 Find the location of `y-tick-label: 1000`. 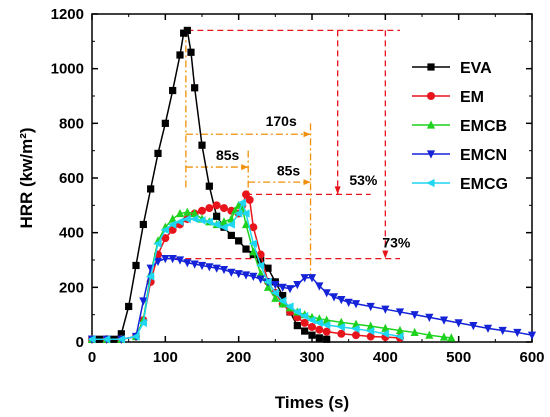

y-tick-label: 1000 is located at coordinates (67, 69).